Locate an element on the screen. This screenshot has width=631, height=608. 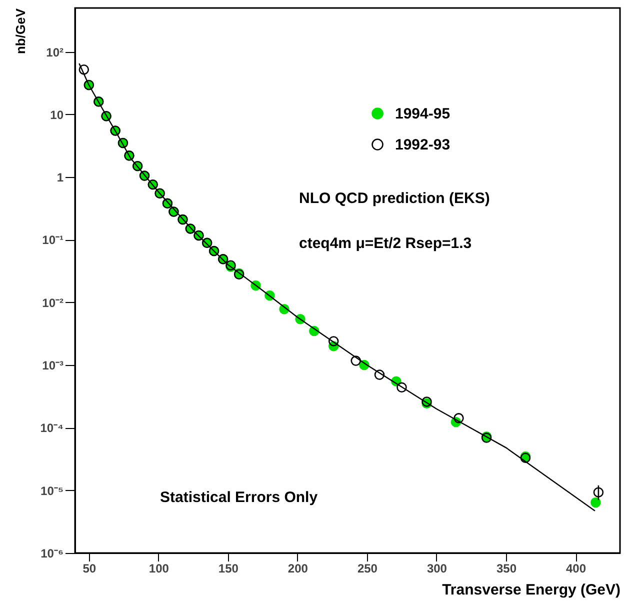
x-tick-label: 350 is located at coordinates (506, 569).